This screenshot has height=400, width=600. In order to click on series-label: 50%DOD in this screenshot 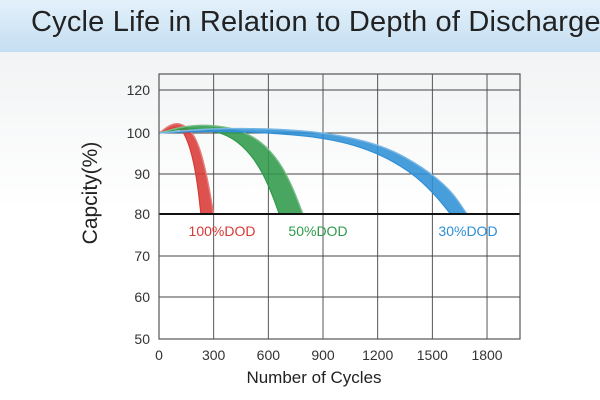, I will do `click(317, 231)`.